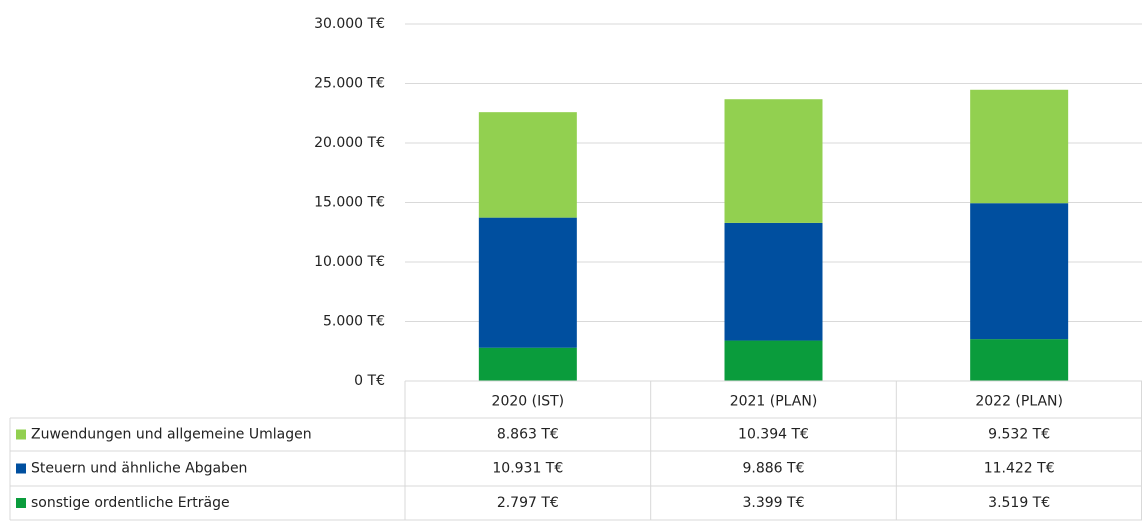  I want to click on data-label: 3.519 T€, so click(1019, 503).